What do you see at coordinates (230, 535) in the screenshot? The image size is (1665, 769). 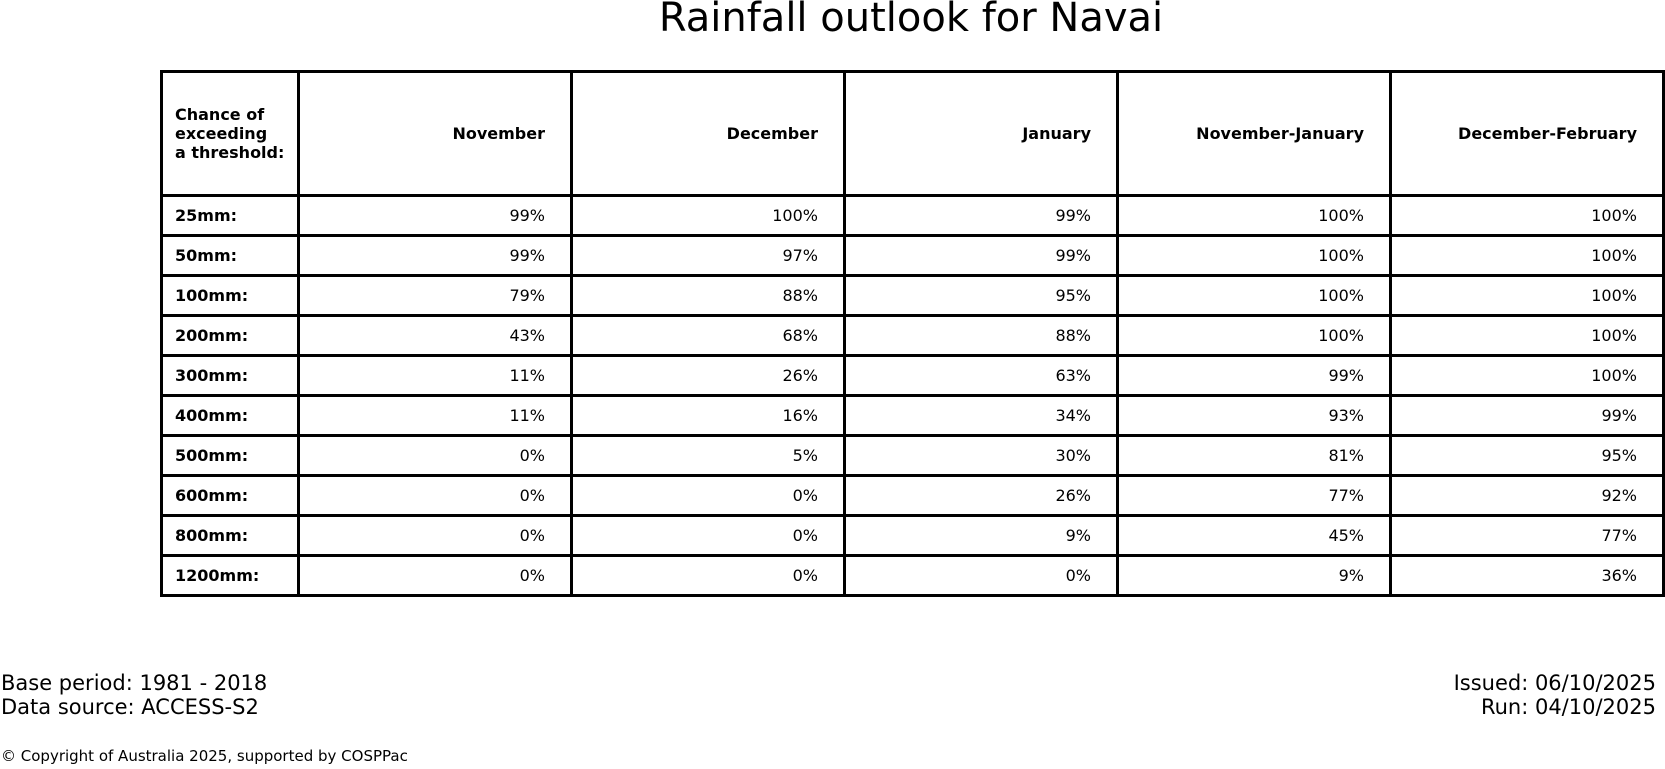 I see `threshold-label: 800mm:` at bounding box center [230, 535].